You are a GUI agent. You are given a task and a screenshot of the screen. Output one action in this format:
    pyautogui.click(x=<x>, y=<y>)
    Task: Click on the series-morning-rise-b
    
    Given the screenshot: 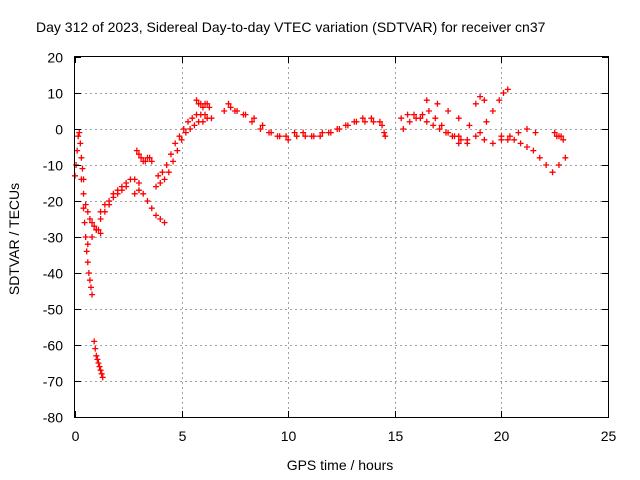 What is the action you would take?
    pyautogui.click(x=182, y=145)
    